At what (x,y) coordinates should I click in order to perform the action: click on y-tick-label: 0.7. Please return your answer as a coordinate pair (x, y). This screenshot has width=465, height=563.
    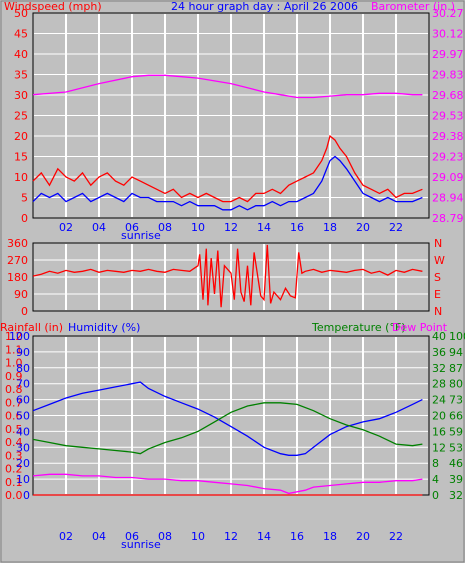
    Looking at the image, I should click on (14, 402).